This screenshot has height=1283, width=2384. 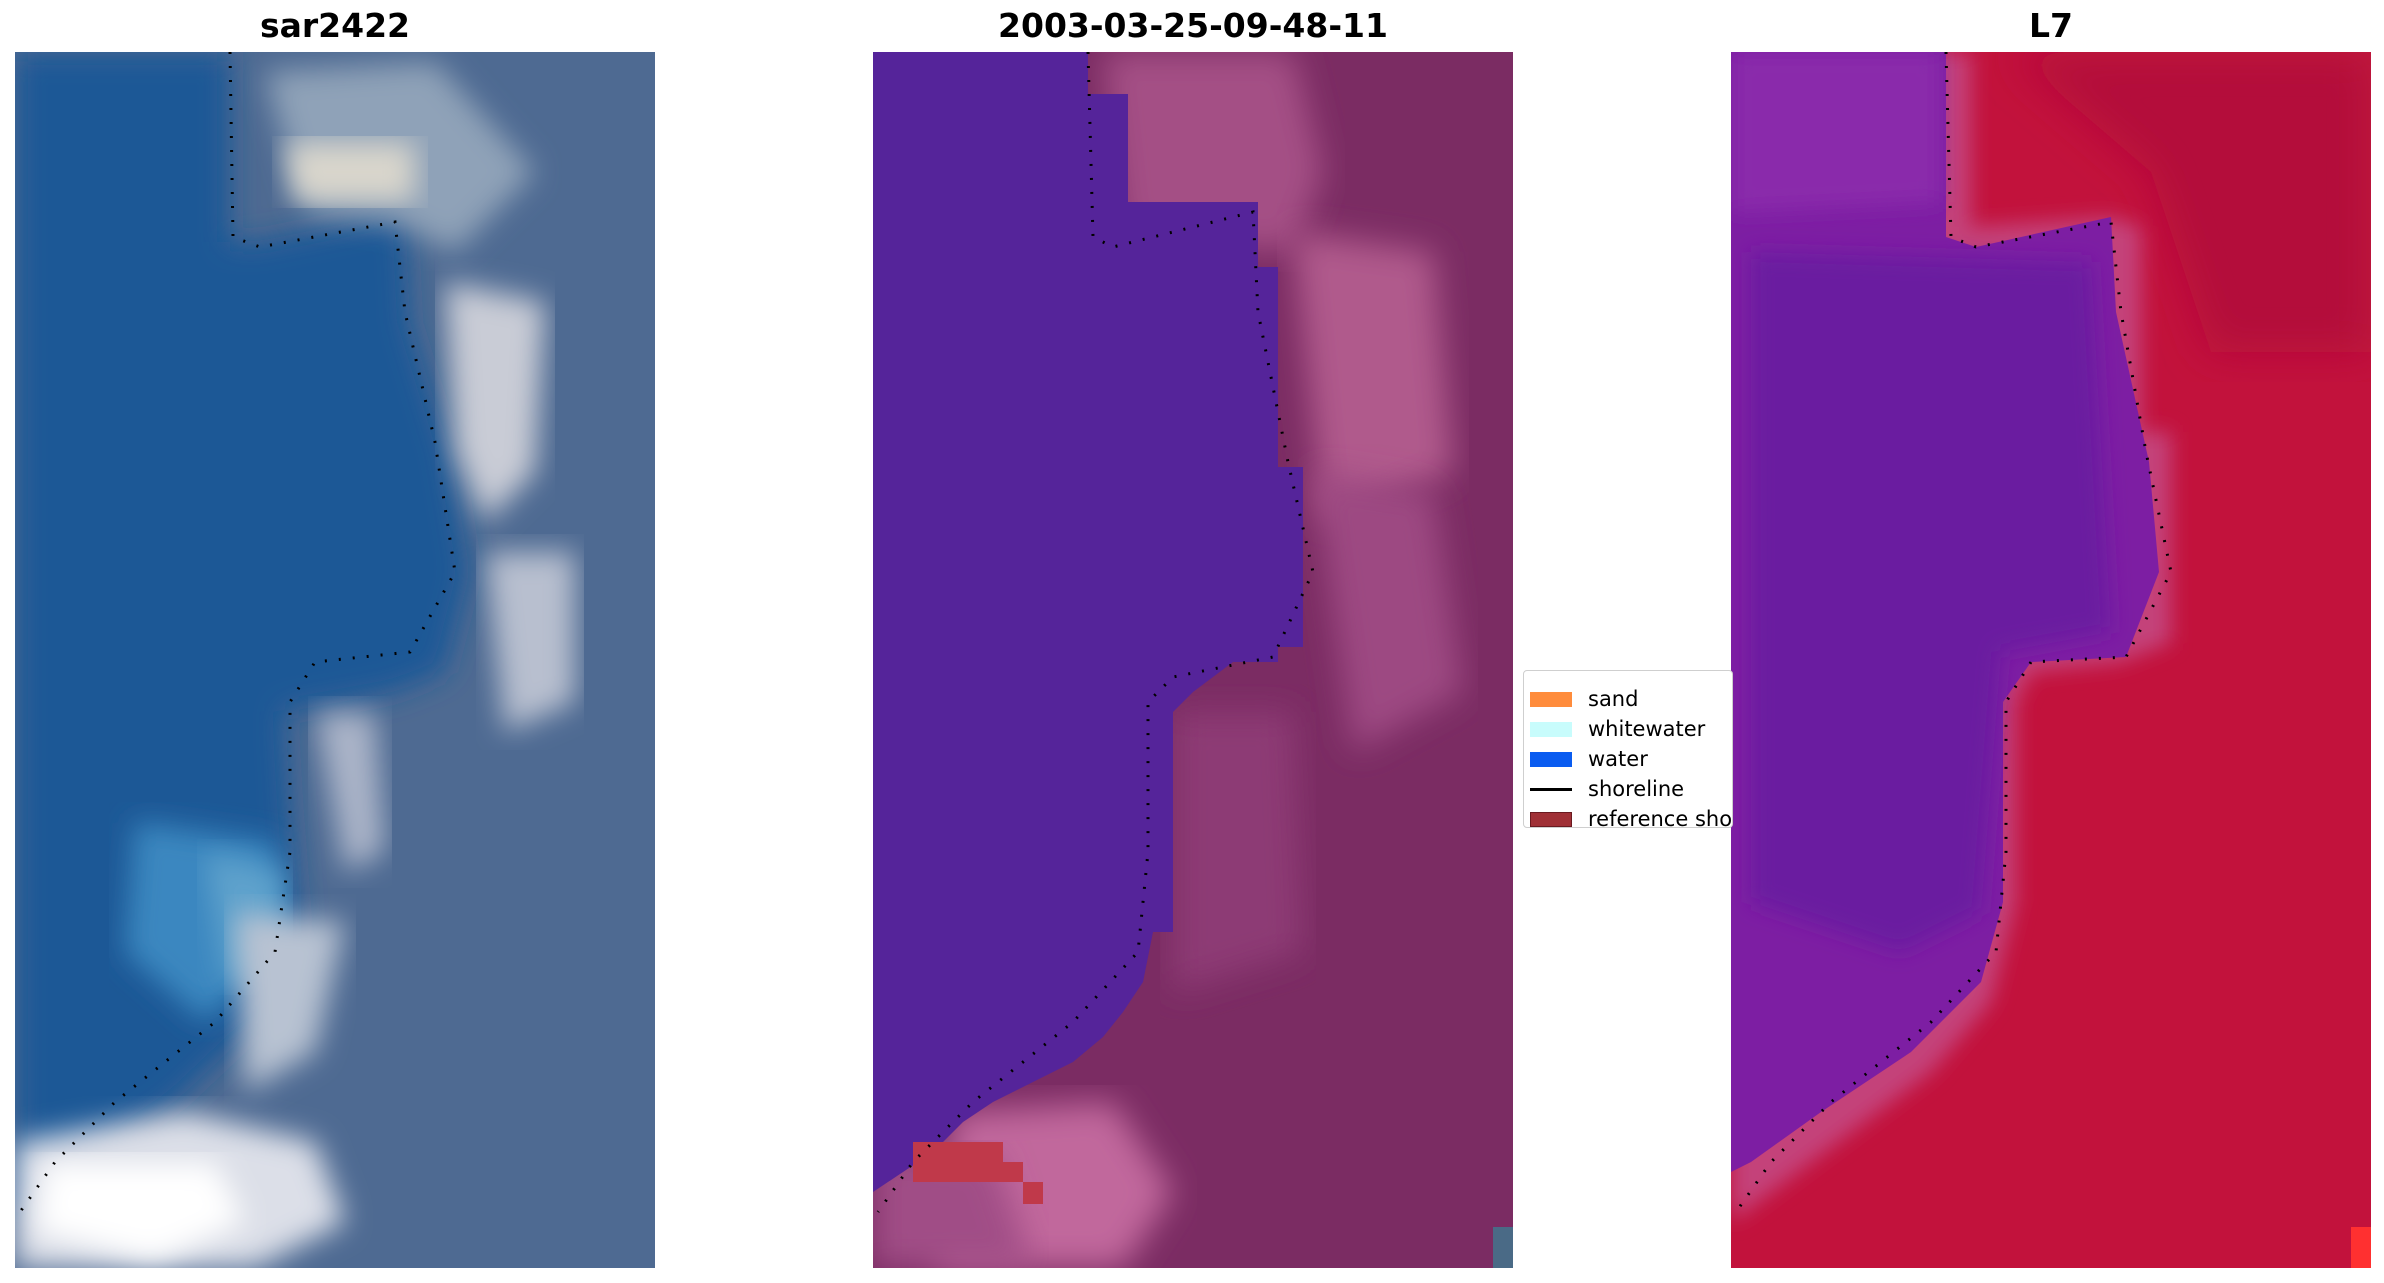 I want to click on legend-label: reference sho, so click(x=1660, y=817).